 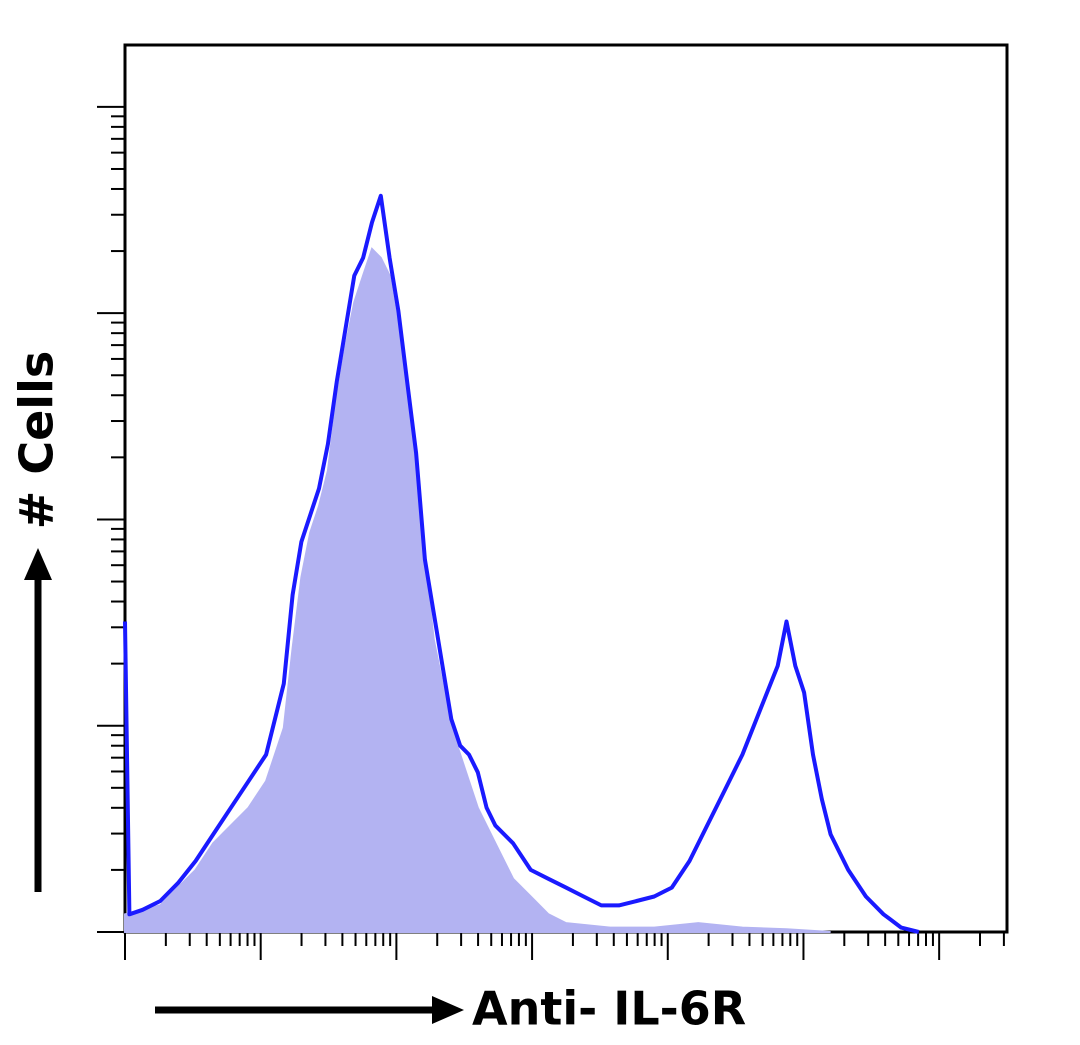 What do you see at coordinates (37, 440) in the screenshot?
I see `y-axis-label: # Cells` at bounding box center [37, 440].